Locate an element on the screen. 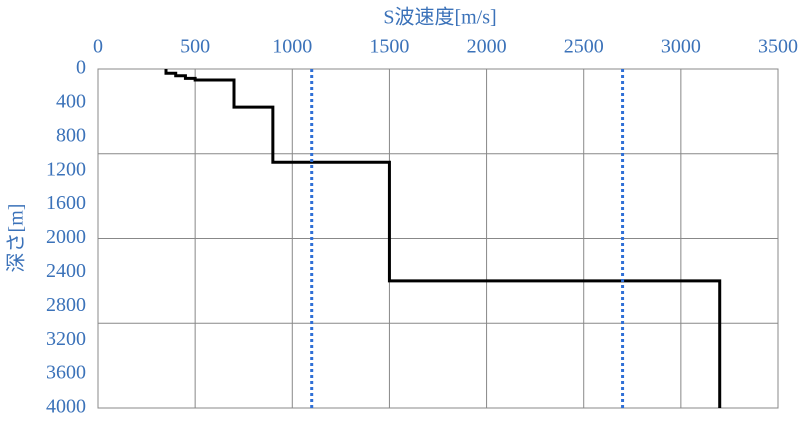 The image size is (810, 426). x-tick-label: 3000 is located at coordinates (681, 47).